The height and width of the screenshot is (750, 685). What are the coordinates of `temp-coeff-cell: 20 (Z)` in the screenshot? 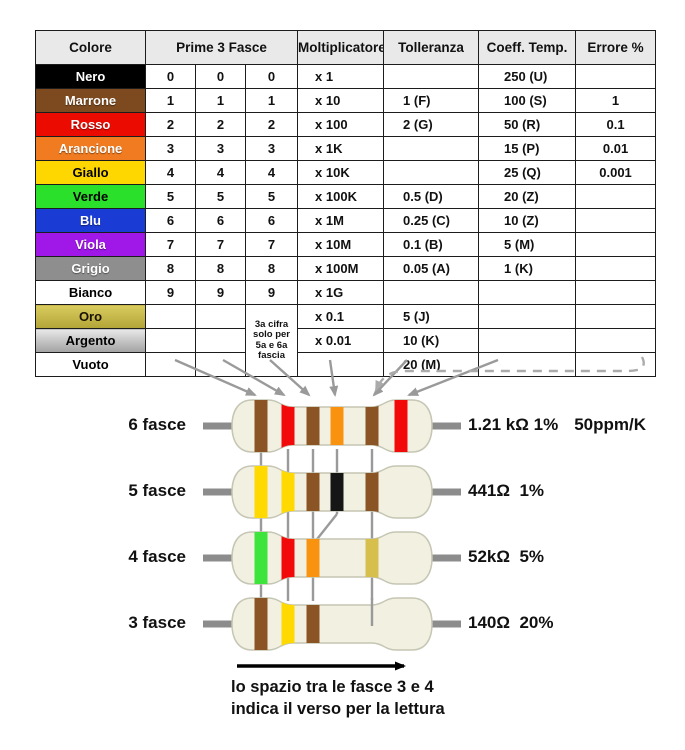 It's located at (527, 196).